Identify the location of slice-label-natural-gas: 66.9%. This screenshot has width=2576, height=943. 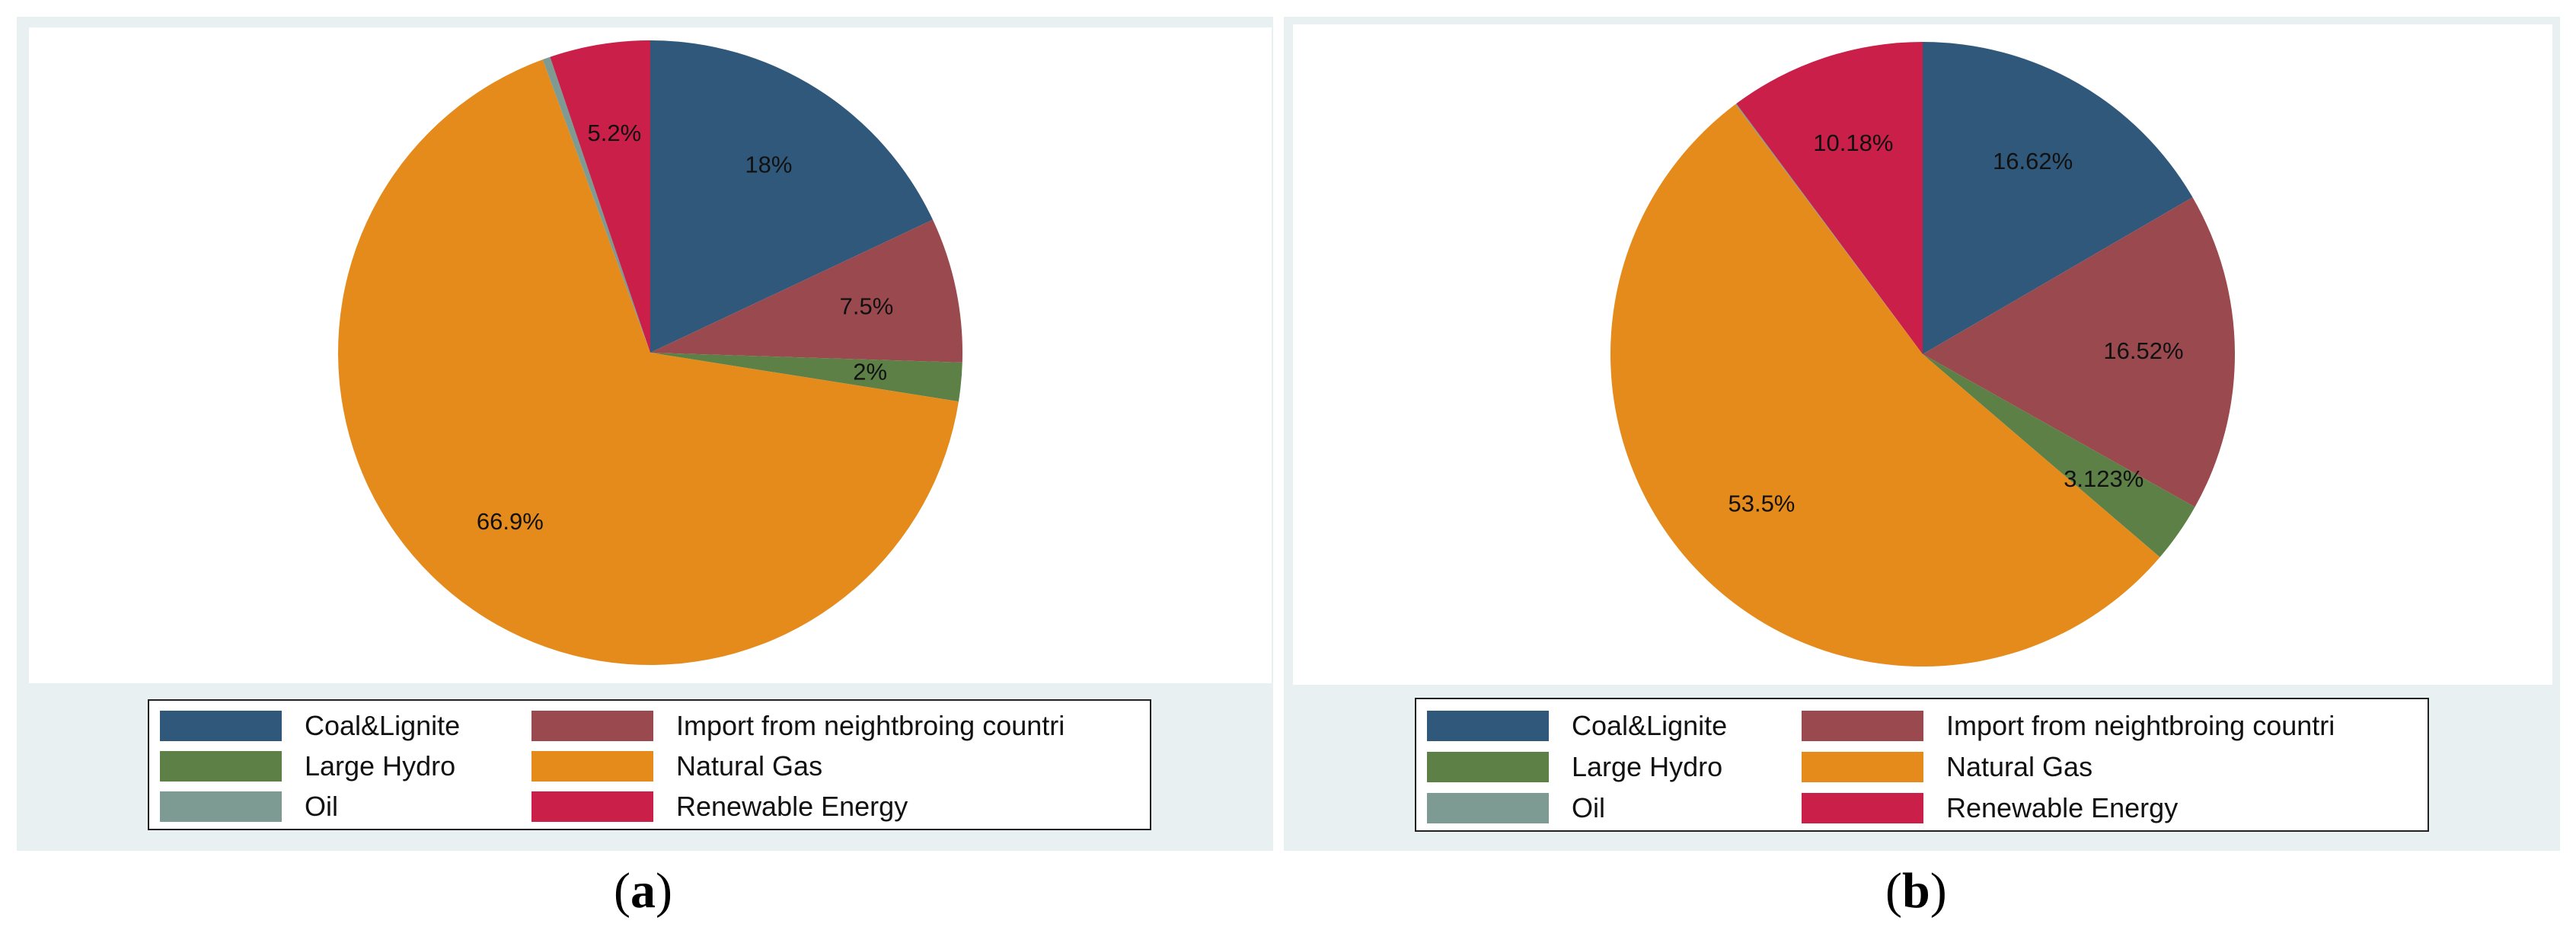
(510, 521).